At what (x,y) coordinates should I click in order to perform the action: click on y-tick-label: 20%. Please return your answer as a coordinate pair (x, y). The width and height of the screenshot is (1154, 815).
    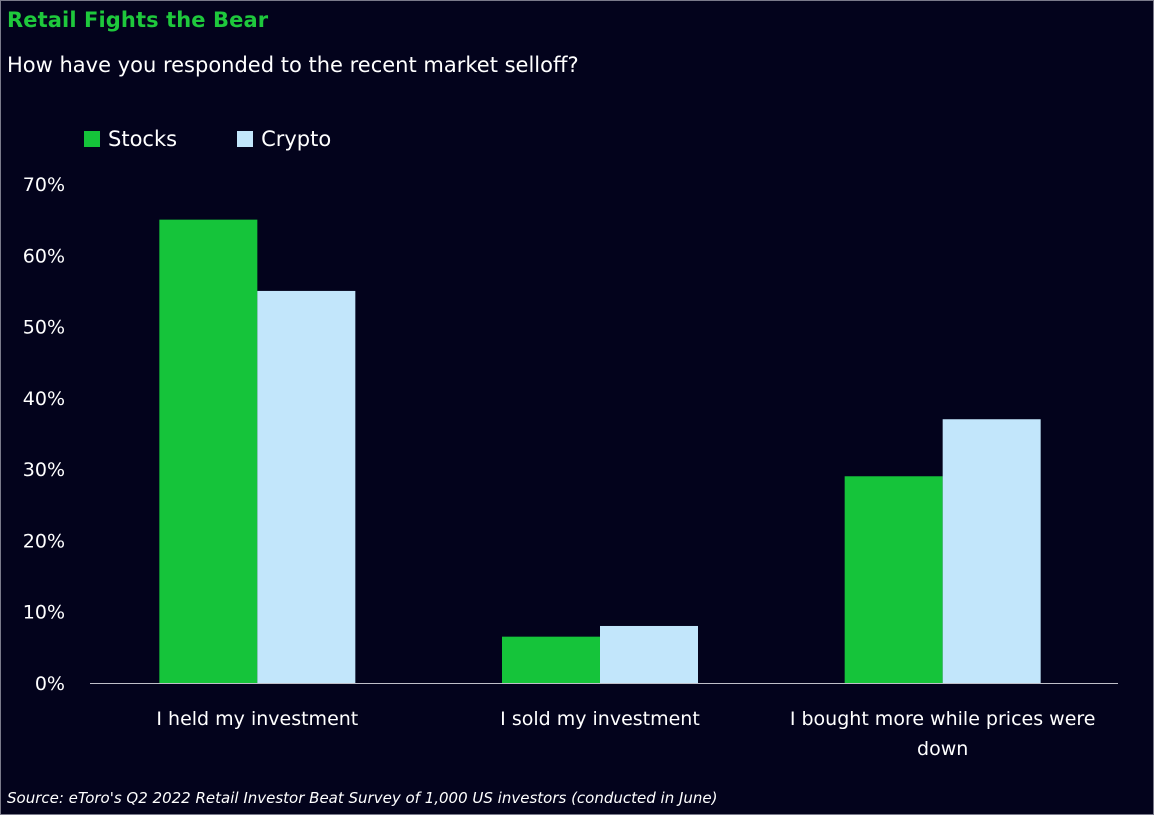
    Looking at the image, I should click on (44, 541).